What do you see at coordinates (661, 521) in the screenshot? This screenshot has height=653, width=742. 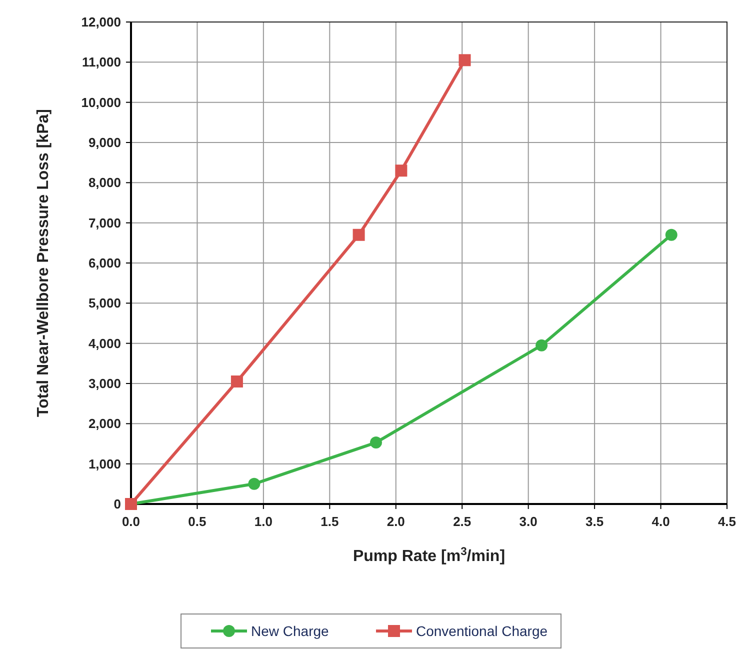 I see `x-tick-label: 4.0` at bounding box center [661, 521].